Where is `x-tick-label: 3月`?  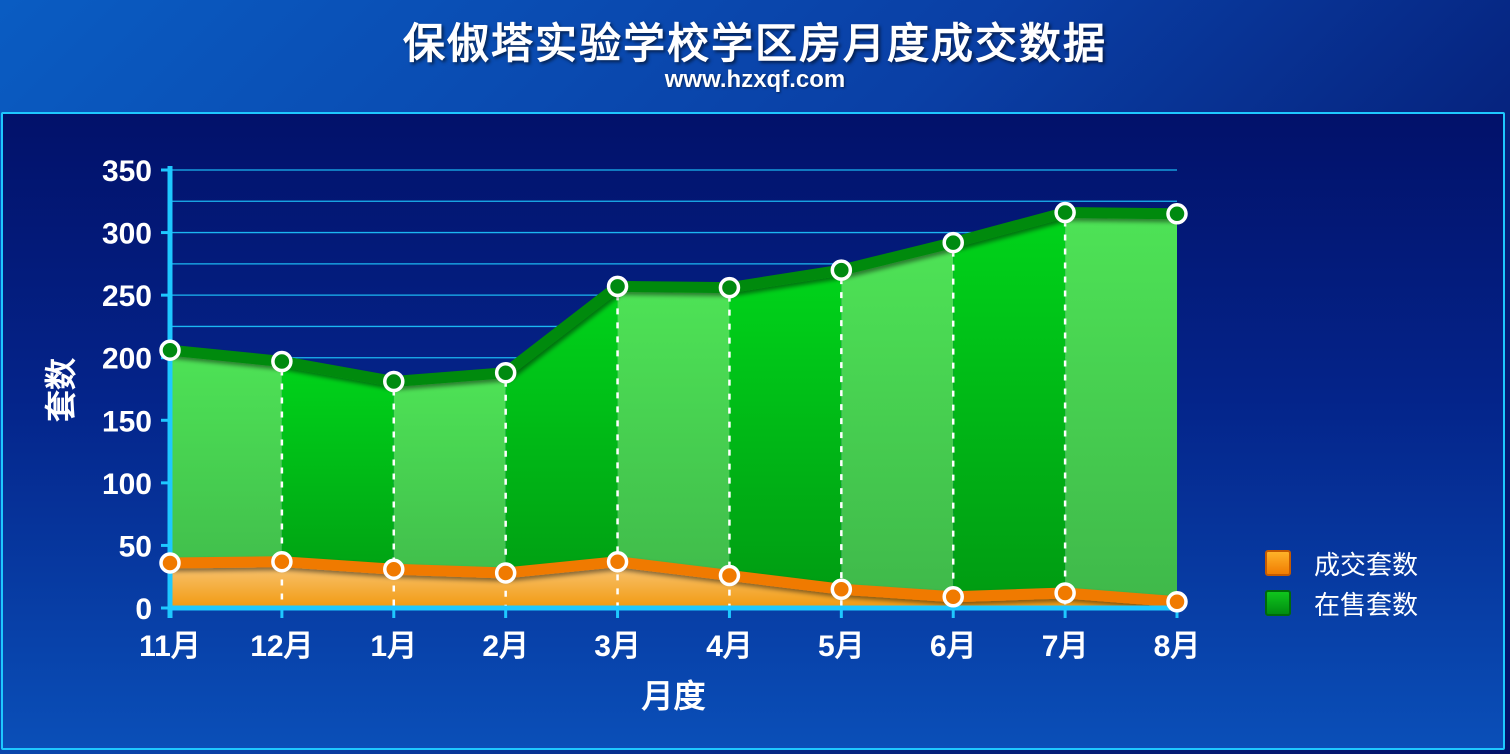 x-tick-label: 3月 is located at coordinates (617, 646).